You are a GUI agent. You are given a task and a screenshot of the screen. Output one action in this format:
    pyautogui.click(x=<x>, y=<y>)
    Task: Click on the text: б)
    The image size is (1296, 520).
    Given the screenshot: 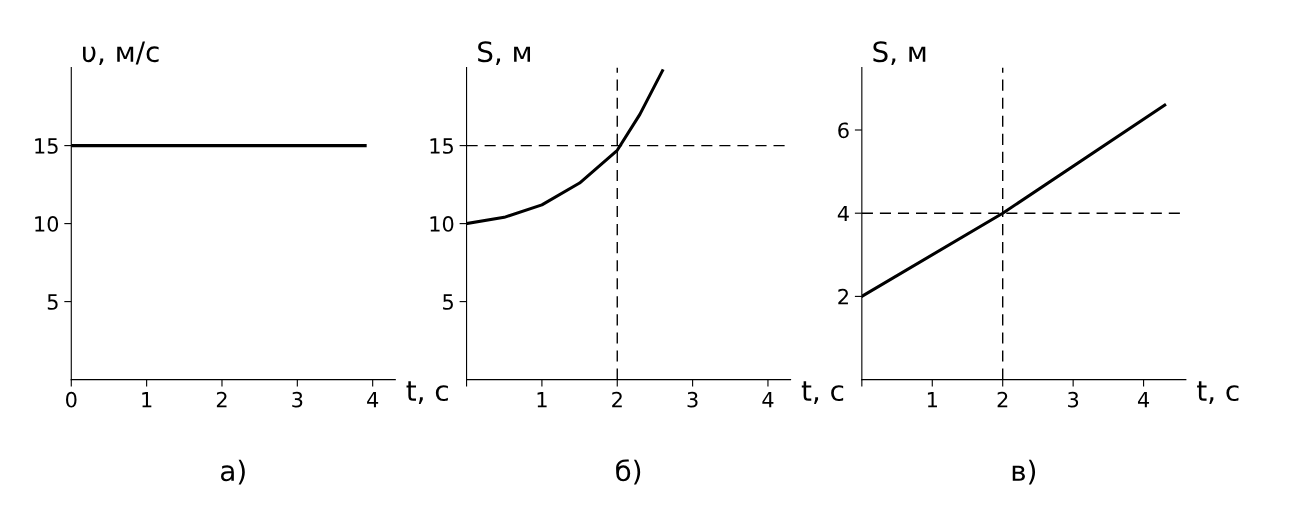 What is the action you would take?
    pyautogui.click(x=628, y=472)
    